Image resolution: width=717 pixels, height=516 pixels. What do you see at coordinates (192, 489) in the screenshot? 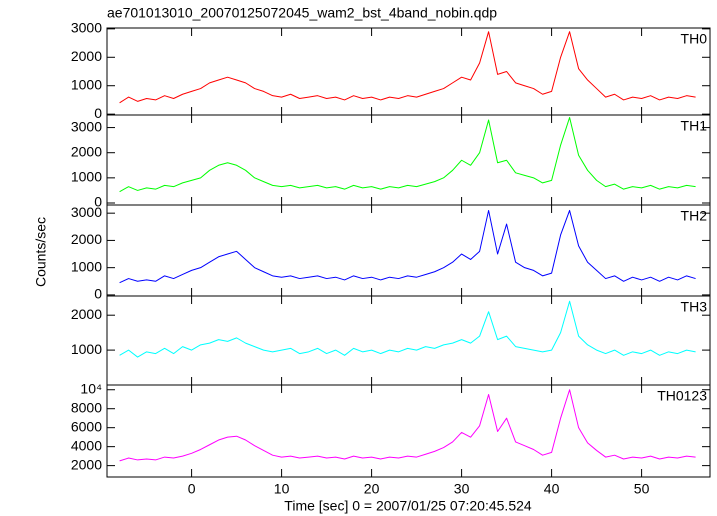
I see `x-tick-label: 0` at bounding box center [192, 489].